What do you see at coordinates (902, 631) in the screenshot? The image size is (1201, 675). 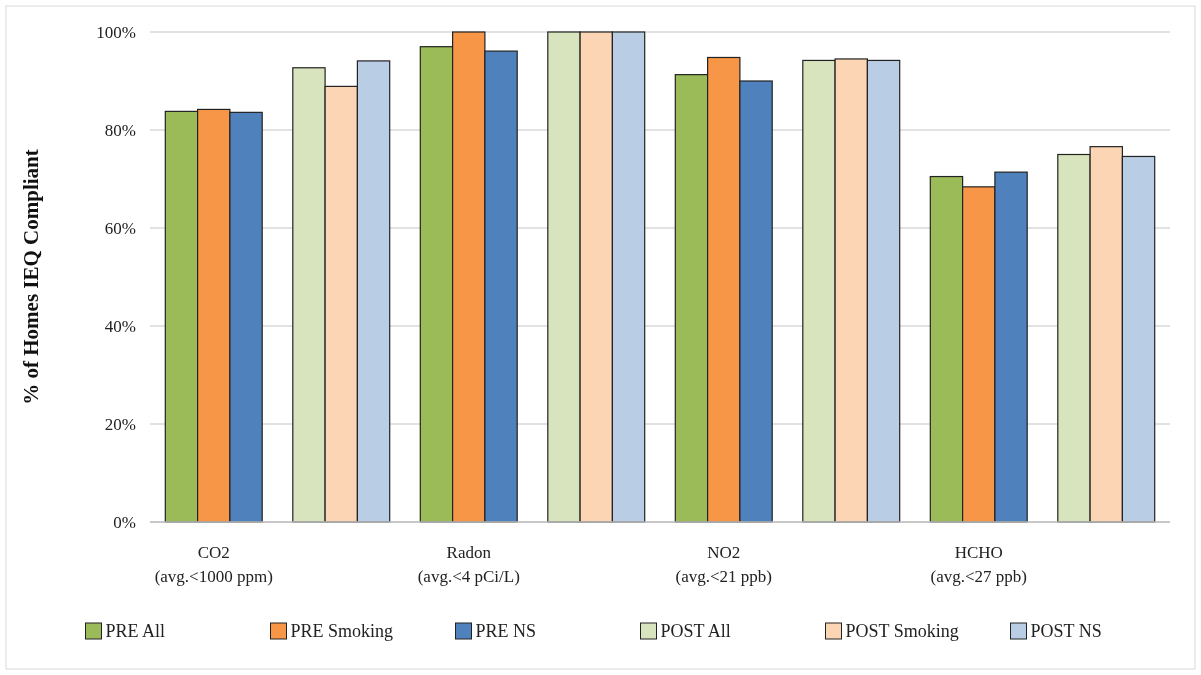 I see `legend-label: POST Smoking` at bounding box center [902, 631].